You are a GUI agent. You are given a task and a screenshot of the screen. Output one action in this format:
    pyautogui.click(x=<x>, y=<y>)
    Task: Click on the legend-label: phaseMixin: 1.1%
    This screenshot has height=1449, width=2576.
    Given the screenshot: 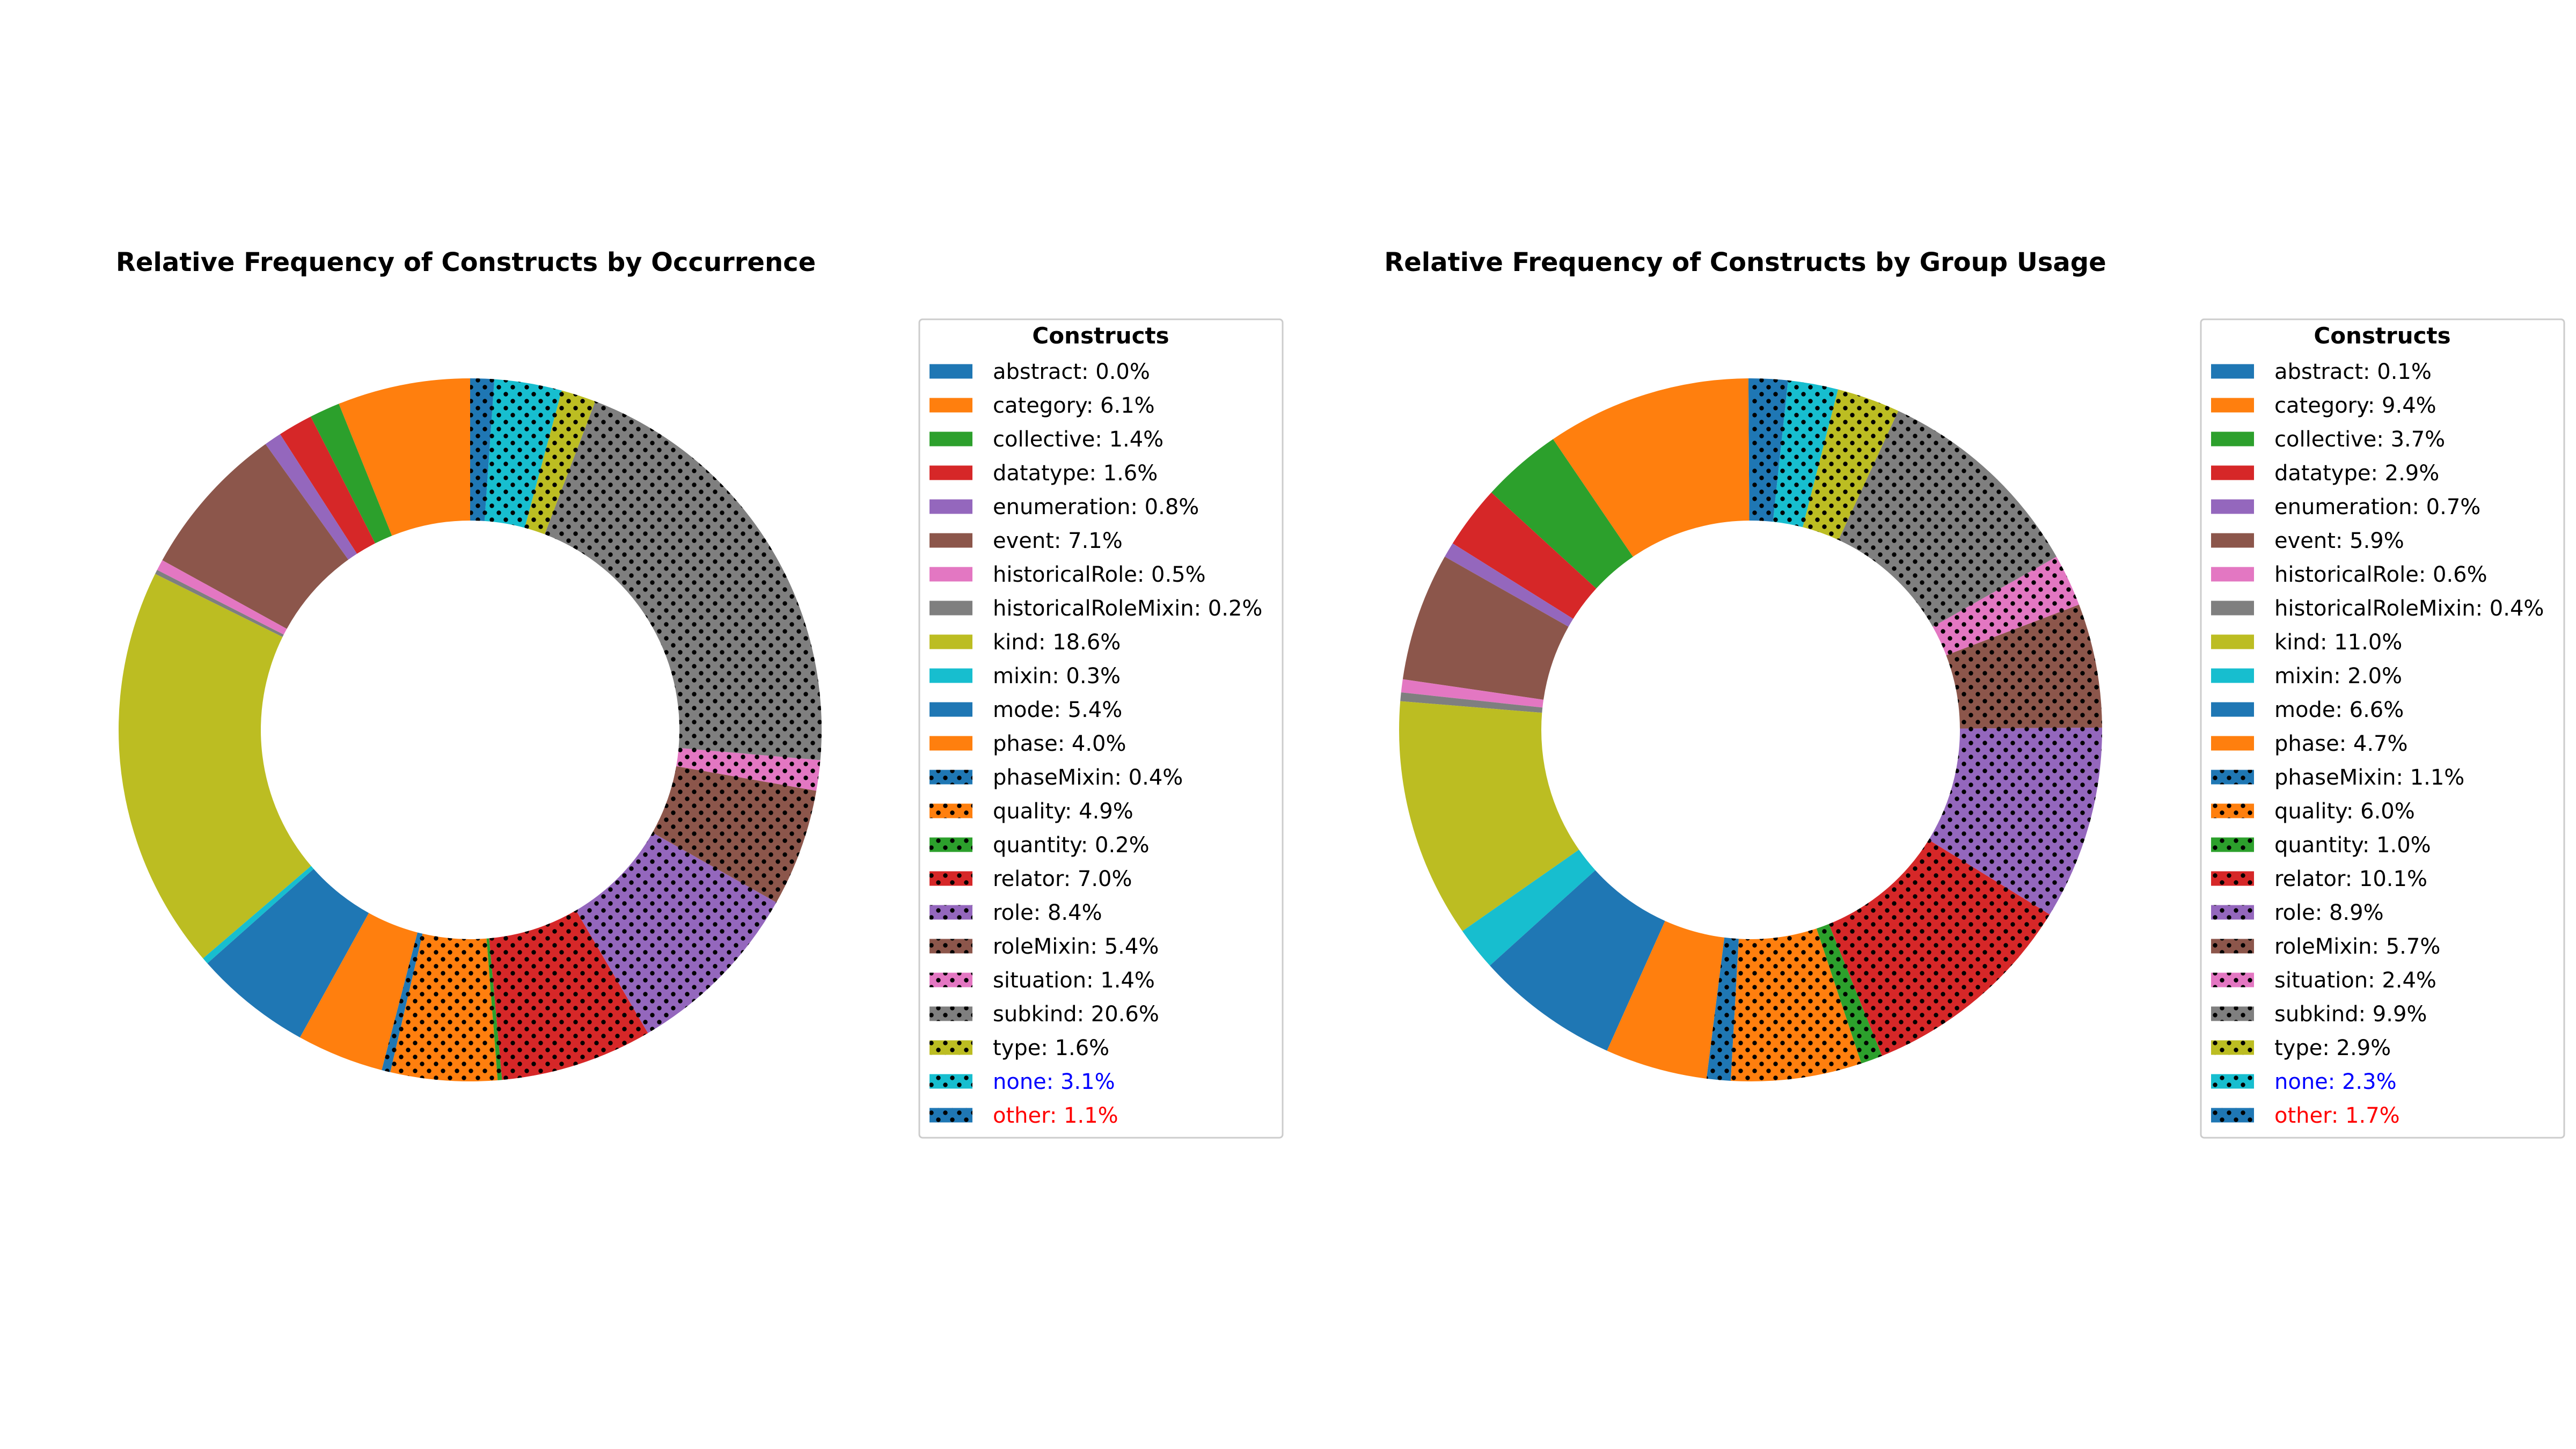 What is the action you would take?
    pyautogui.click(x=2369, y=777)
    